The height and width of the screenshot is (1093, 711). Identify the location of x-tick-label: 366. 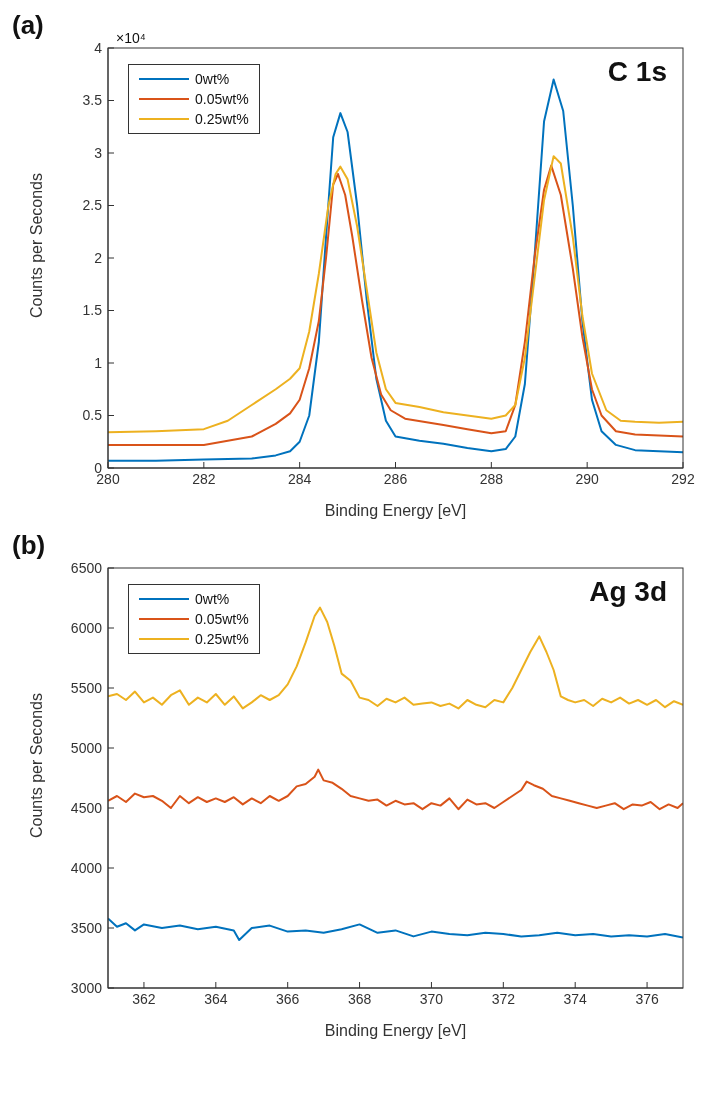
(288, 998).